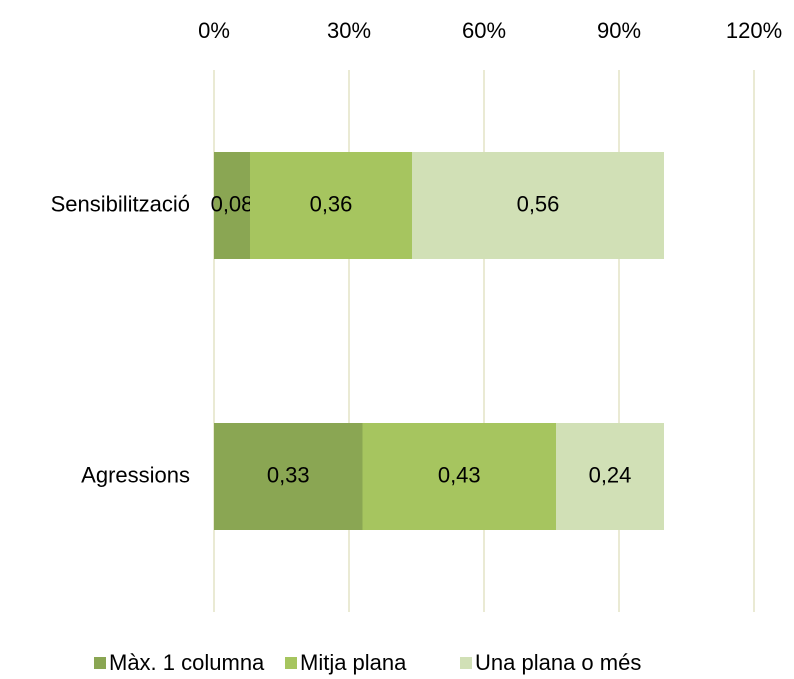 The width and height of the screenshot is (794, 679). I want to click on legend-label: Màx. 1 columna, so click(187, 662).